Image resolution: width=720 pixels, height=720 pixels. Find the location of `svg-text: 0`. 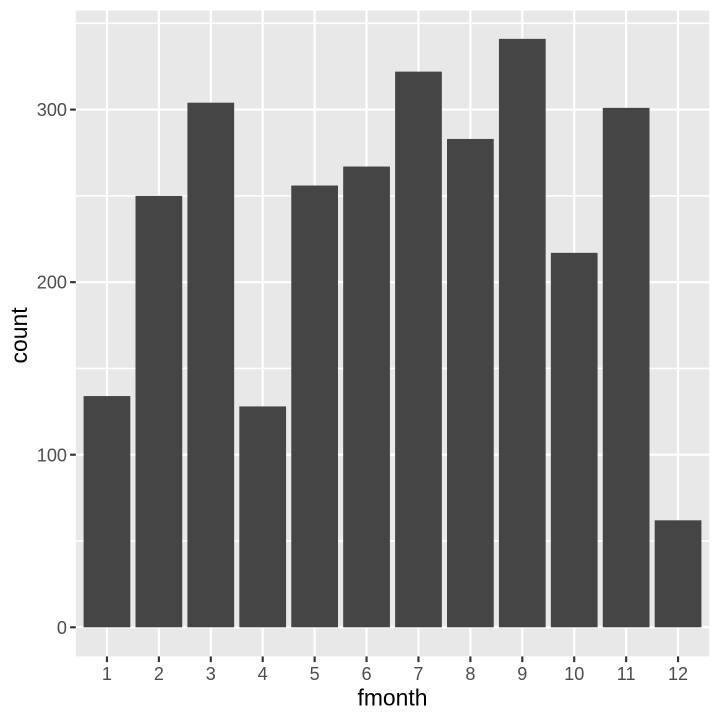

svg-text: 0 is located at coordinates (62, 628).